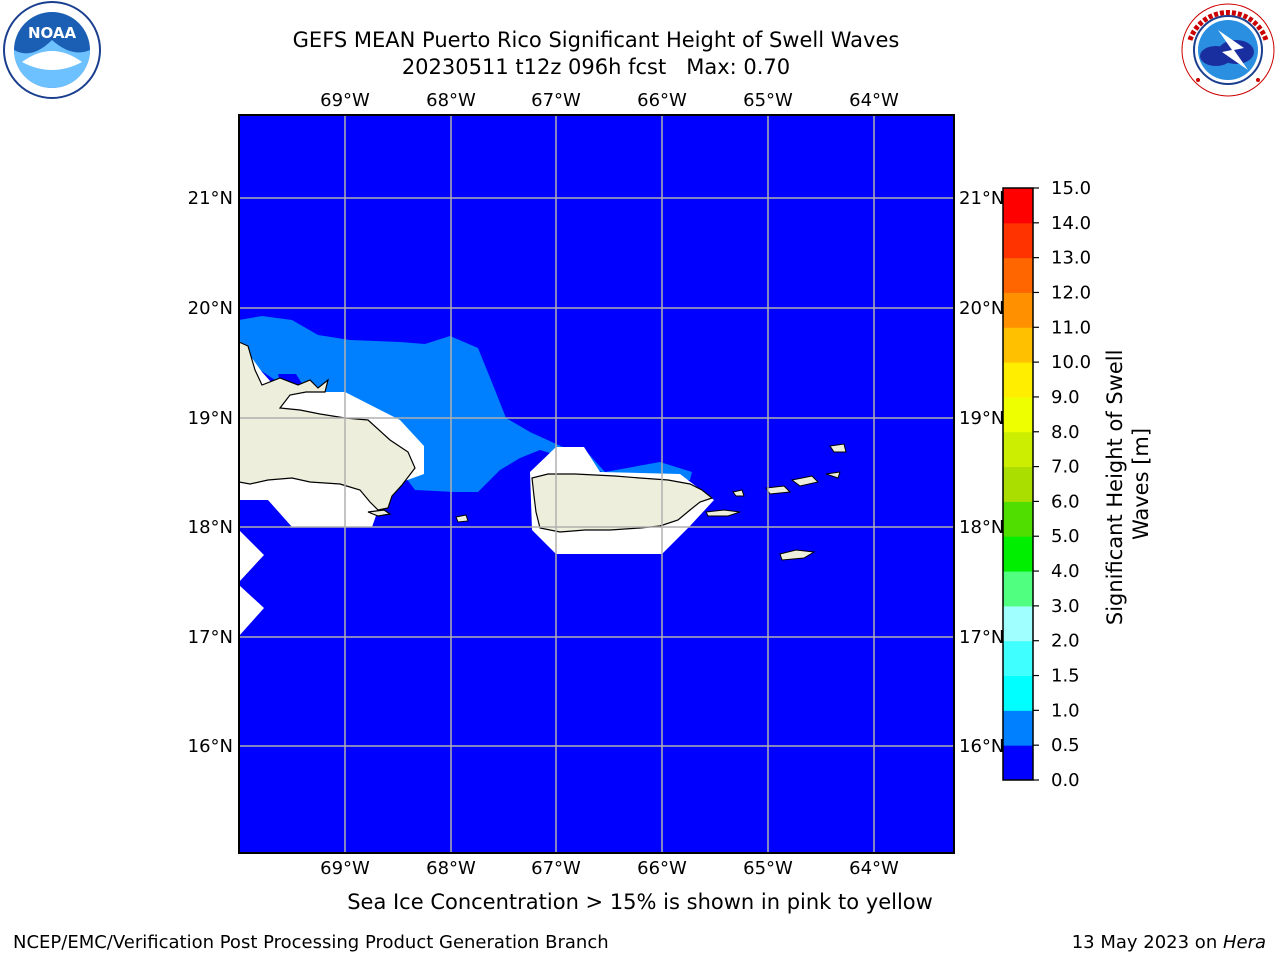  Describe the element at coordinates (1065, 536) in the screenshot. I see `colorbar-tick-label: 5.0` at that location.